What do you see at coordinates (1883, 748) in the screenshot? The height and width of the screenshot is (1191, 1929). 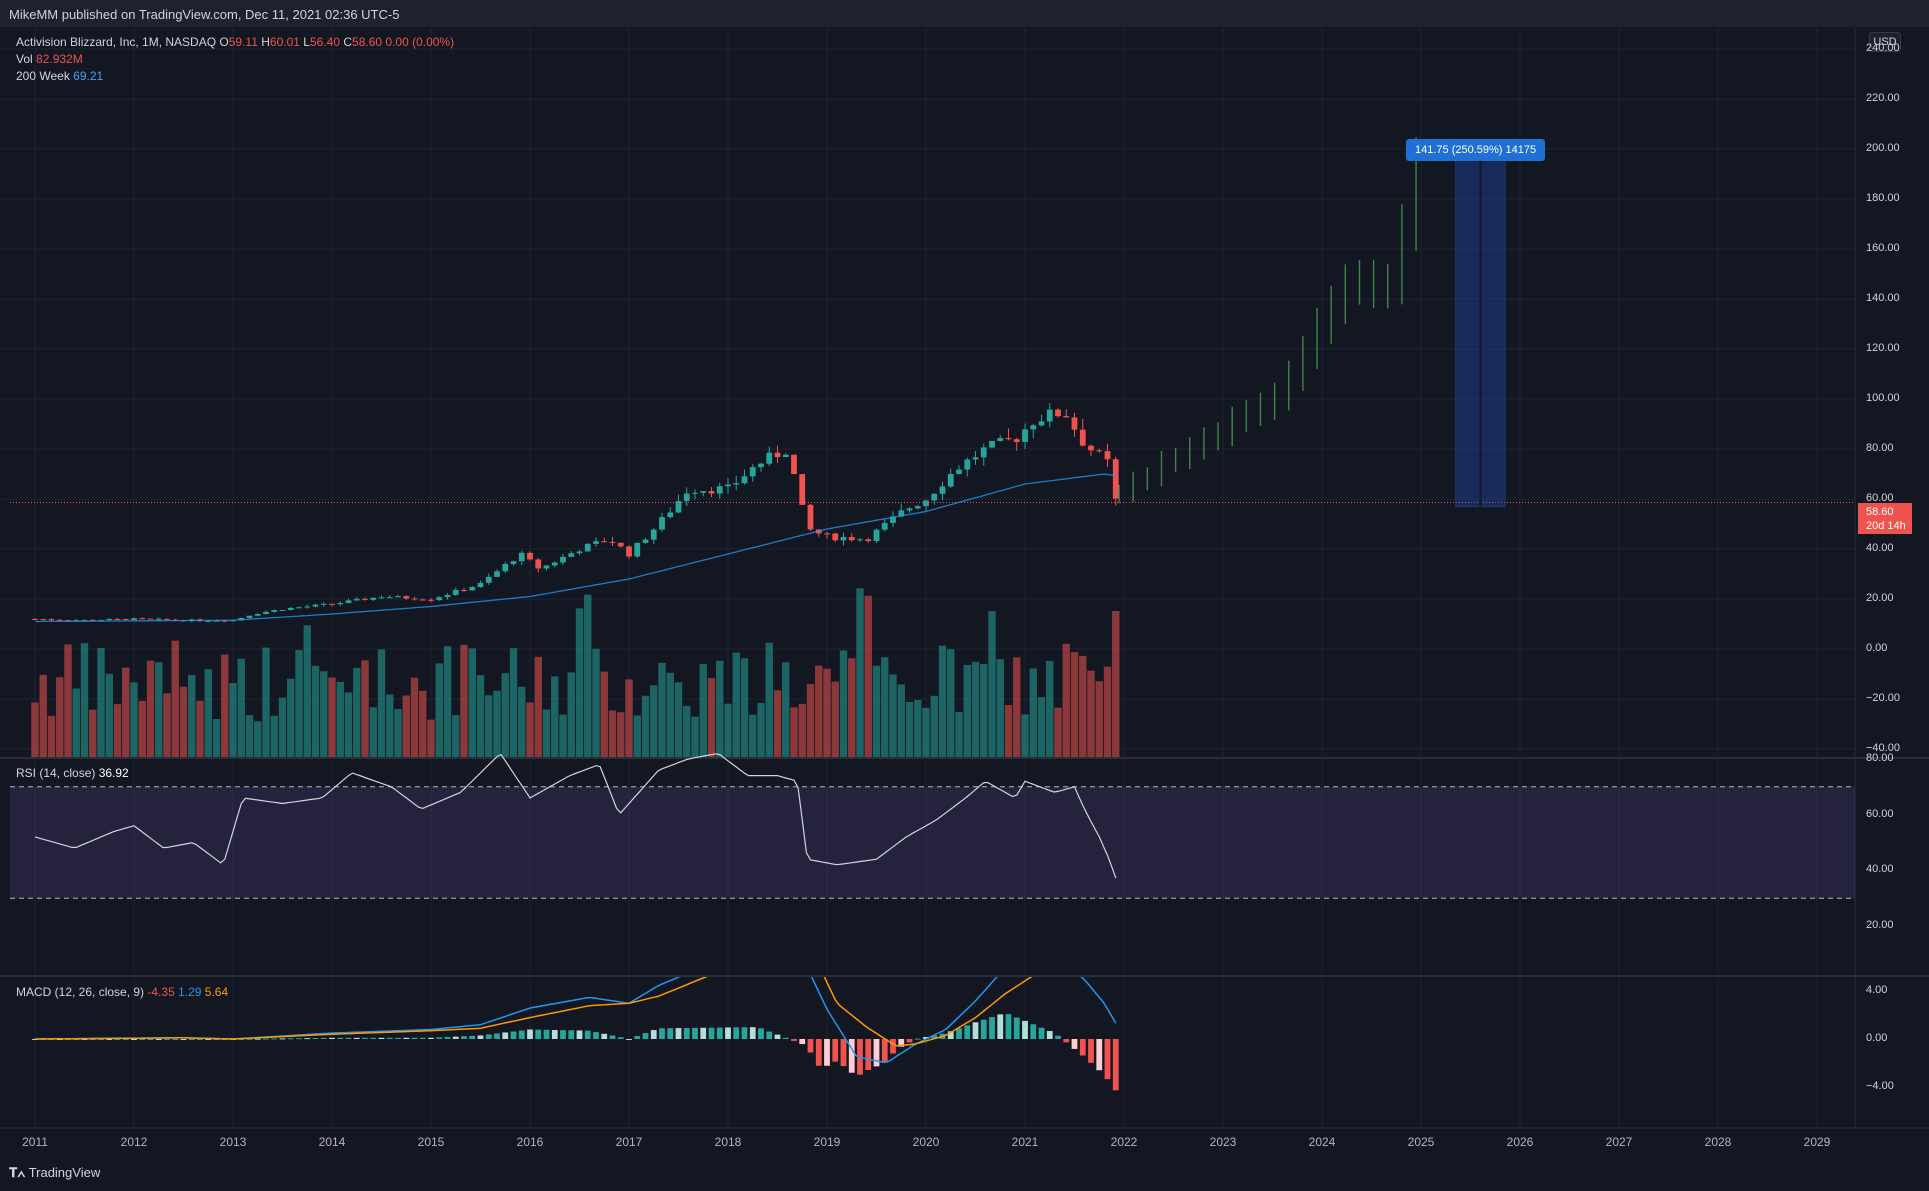 I see `price-tick-label: −40.00` at bounding box center [1883, 748].